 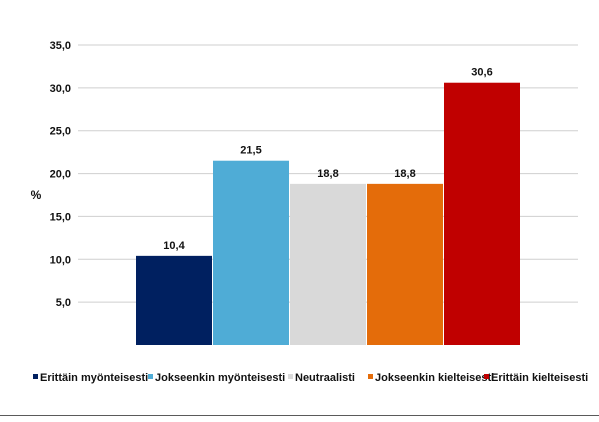 What do you see at coordinates (60, 46) in the screenshot?
I see `y-tick-label: 35,0` at bounding box center [60, 46].